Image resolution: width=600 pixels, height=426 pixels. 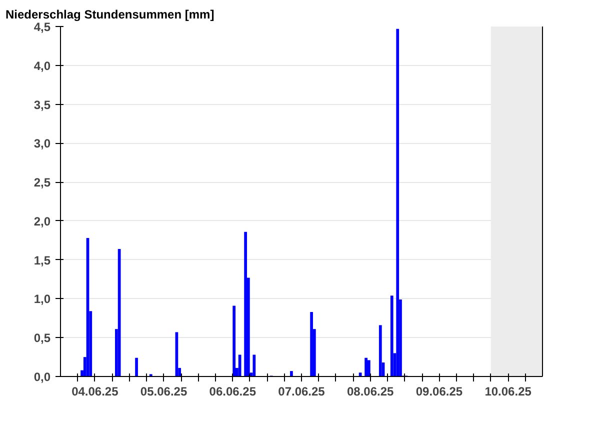 I want to click on x-tick-label: 05.06.25, so click(x=164, y=391).